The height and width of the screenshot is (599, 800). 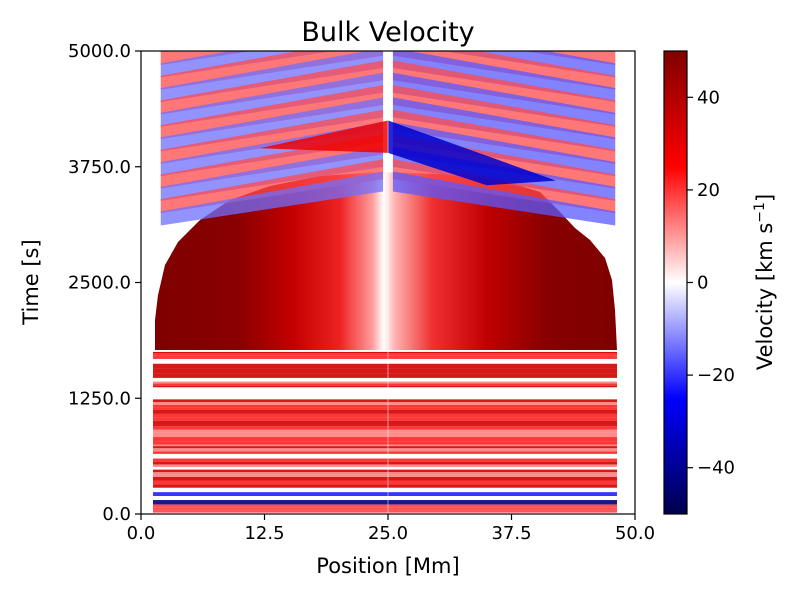 What do you see at coordinates (387, 566) in the screenshot?
I see `x-axis-label: Position [Mm]` at bounding box center [387, 566].